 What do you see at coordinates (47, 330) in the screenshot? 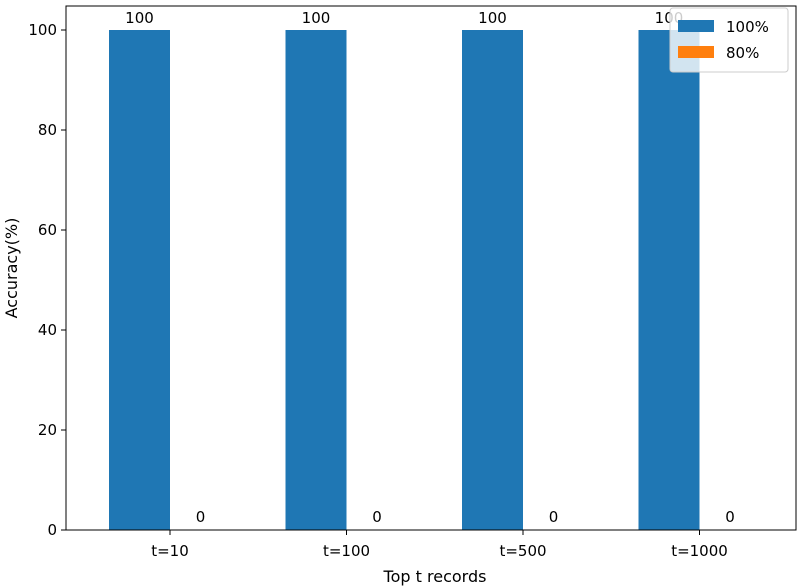
I see `y-tick-label: 40` at bounding box center [47, 330].